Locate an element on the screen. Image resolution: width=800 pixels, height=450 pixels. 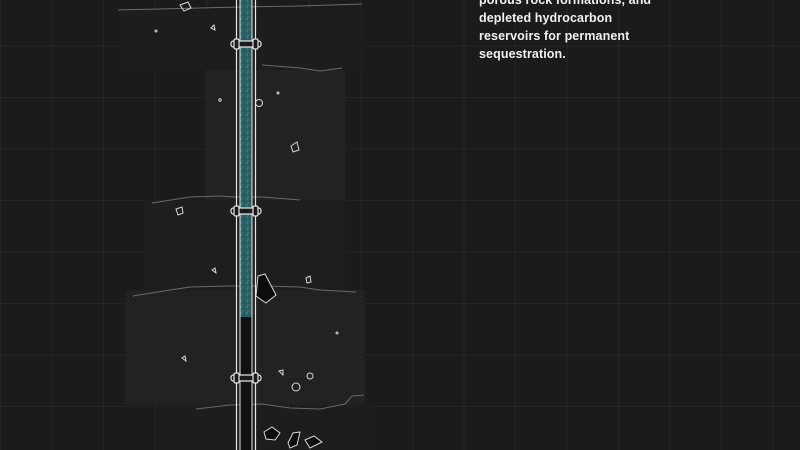
injection-well is located at coordinates (246, 225).